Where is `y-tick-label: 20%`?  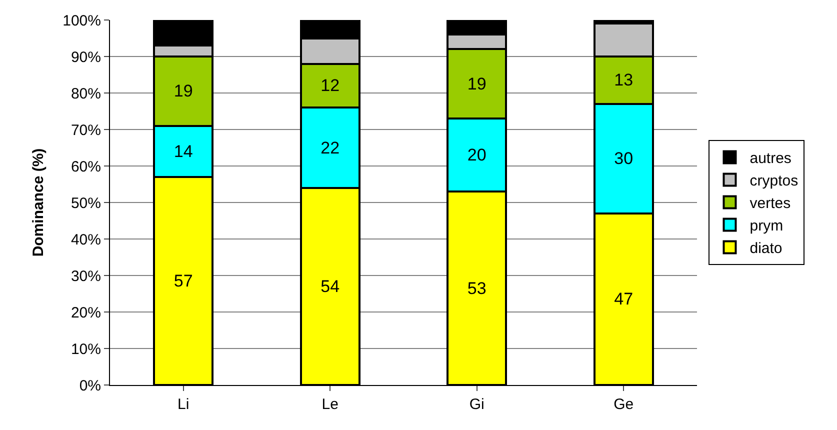
y-tick-label: 20% is located at coordinates (85, 313).